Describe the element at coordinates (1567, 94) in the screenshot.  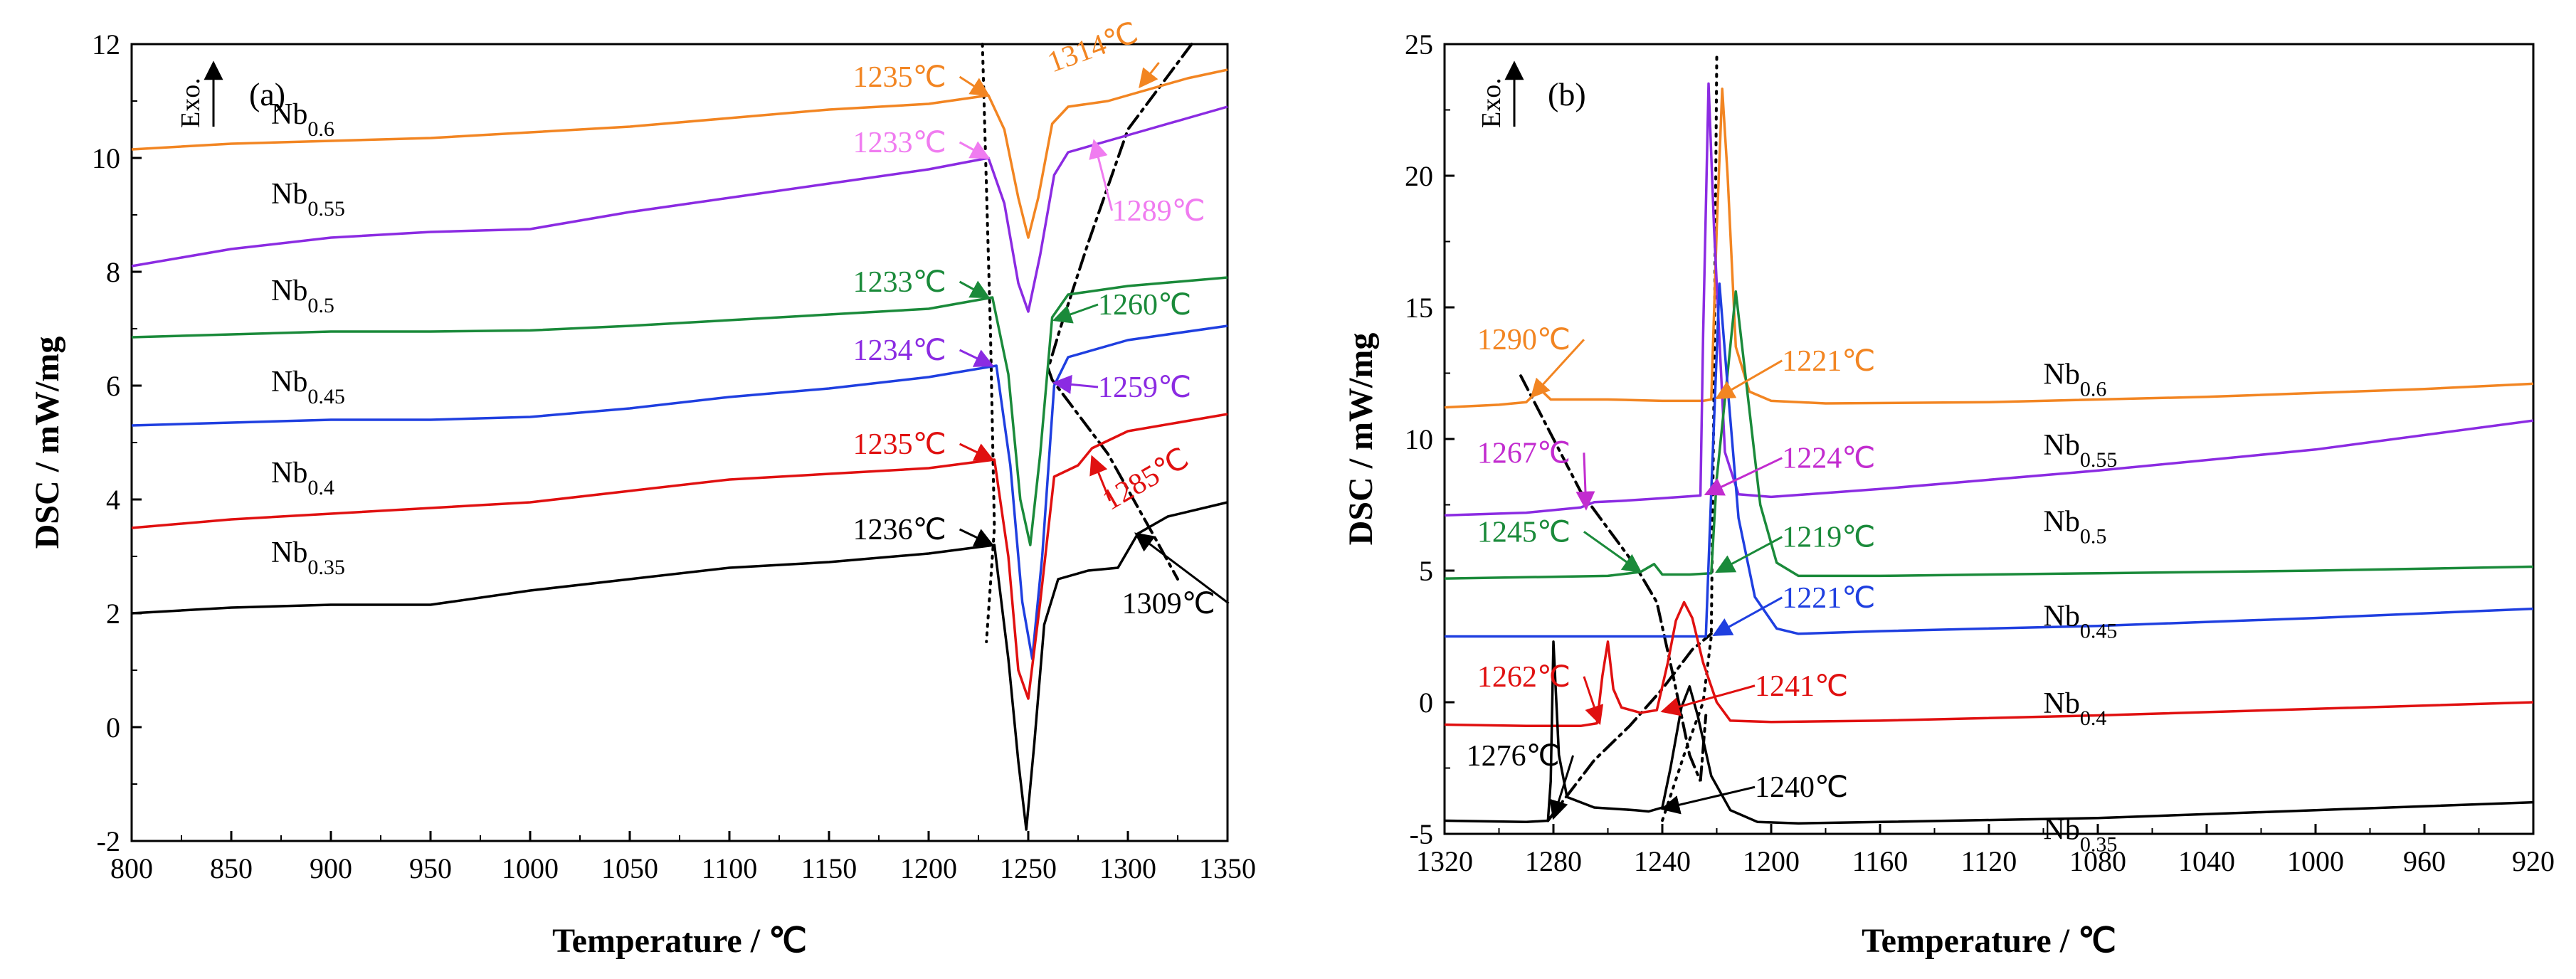
I see `panel-b-letter: (b)` at that location.